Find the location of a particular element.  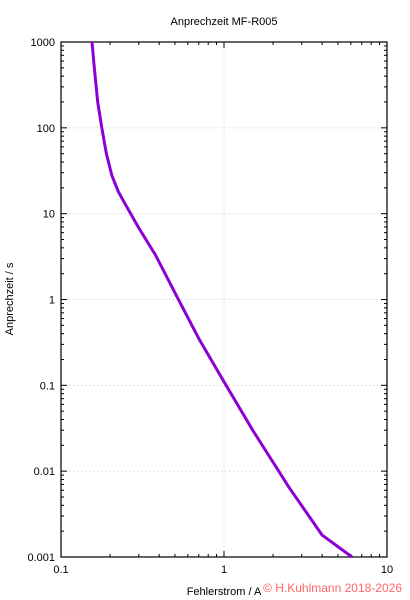

x-tick-label: 0.1 is located at coordinates (60, 570).